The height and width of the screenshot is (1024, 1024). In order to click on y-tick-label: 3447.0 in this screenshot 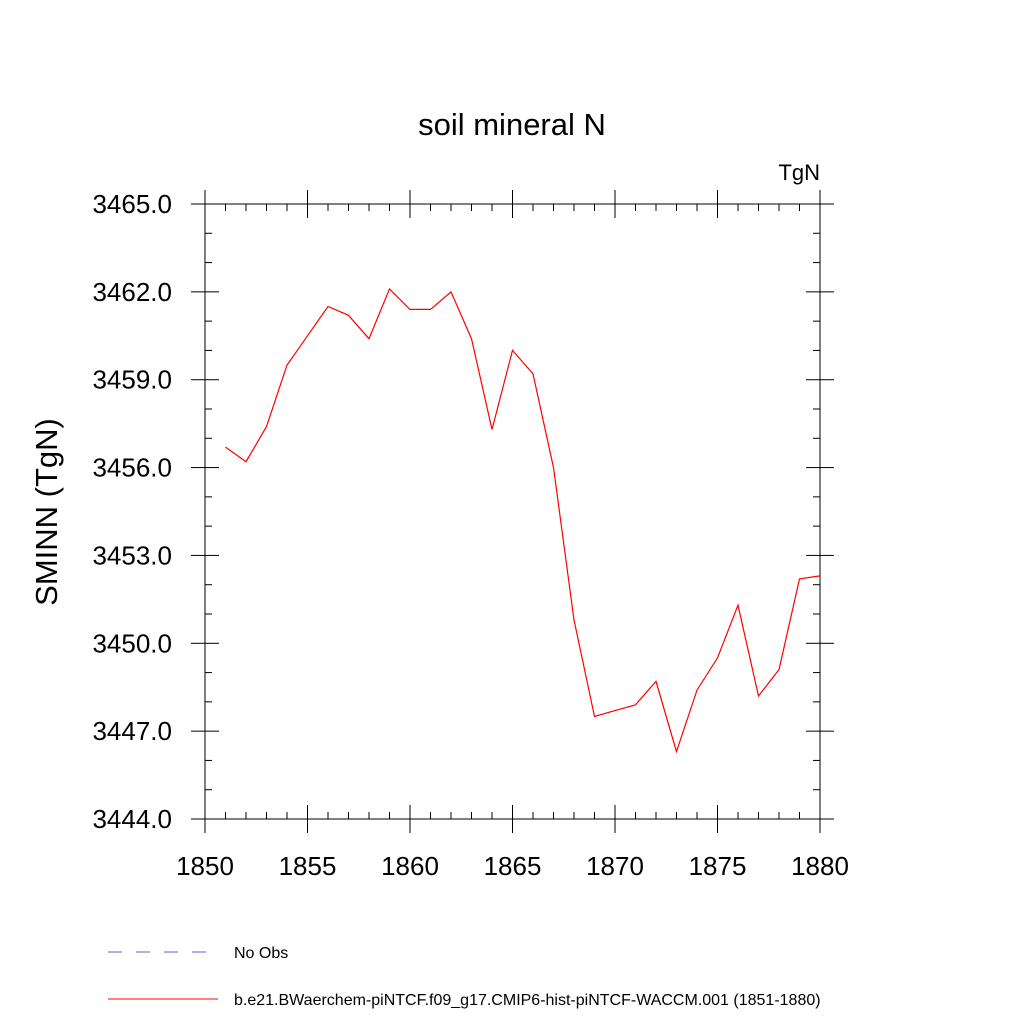, I will do `click(132, 731)`.